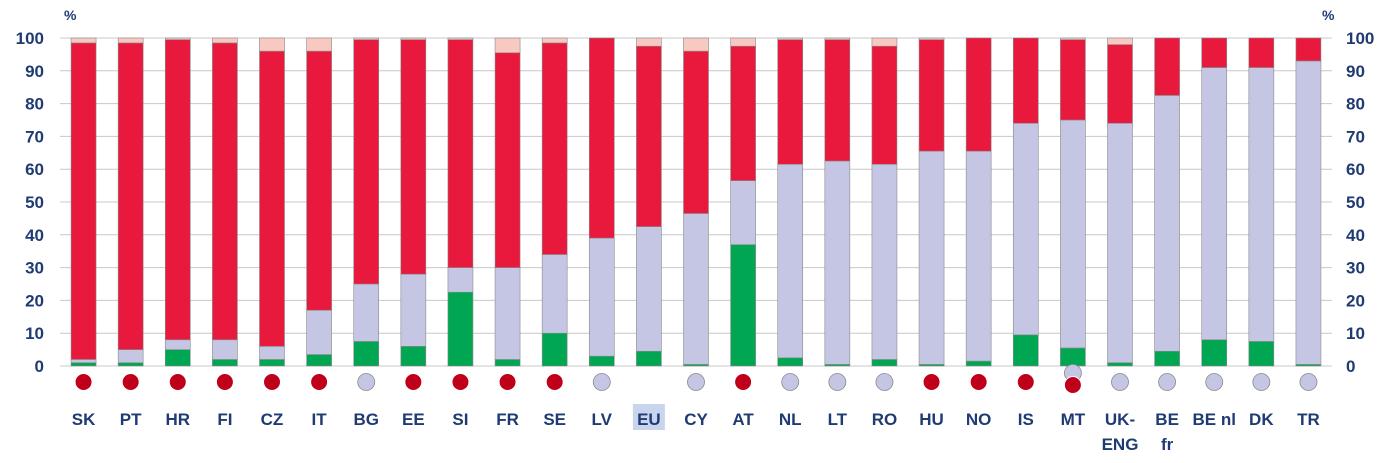 The width and height of the screenshot is (1388, 463). I want to click on category-label: IS, so click(1026, 419).